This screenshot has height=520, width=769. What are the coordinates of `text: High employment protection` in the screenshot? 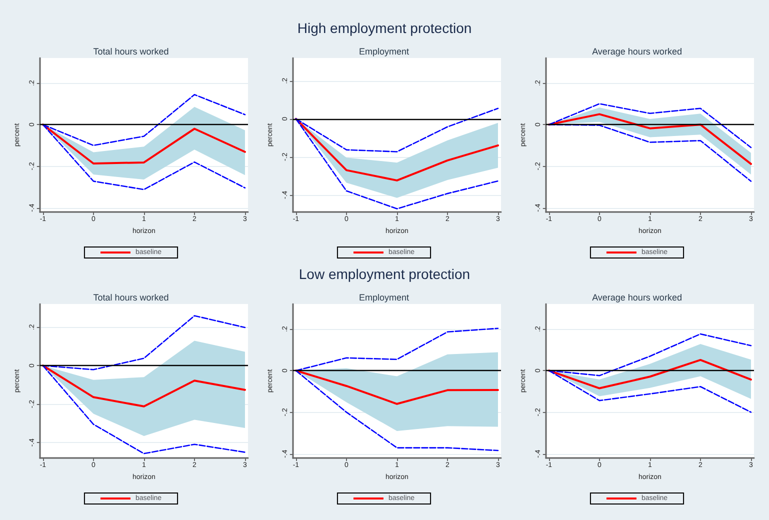 It's located at (384, 28).